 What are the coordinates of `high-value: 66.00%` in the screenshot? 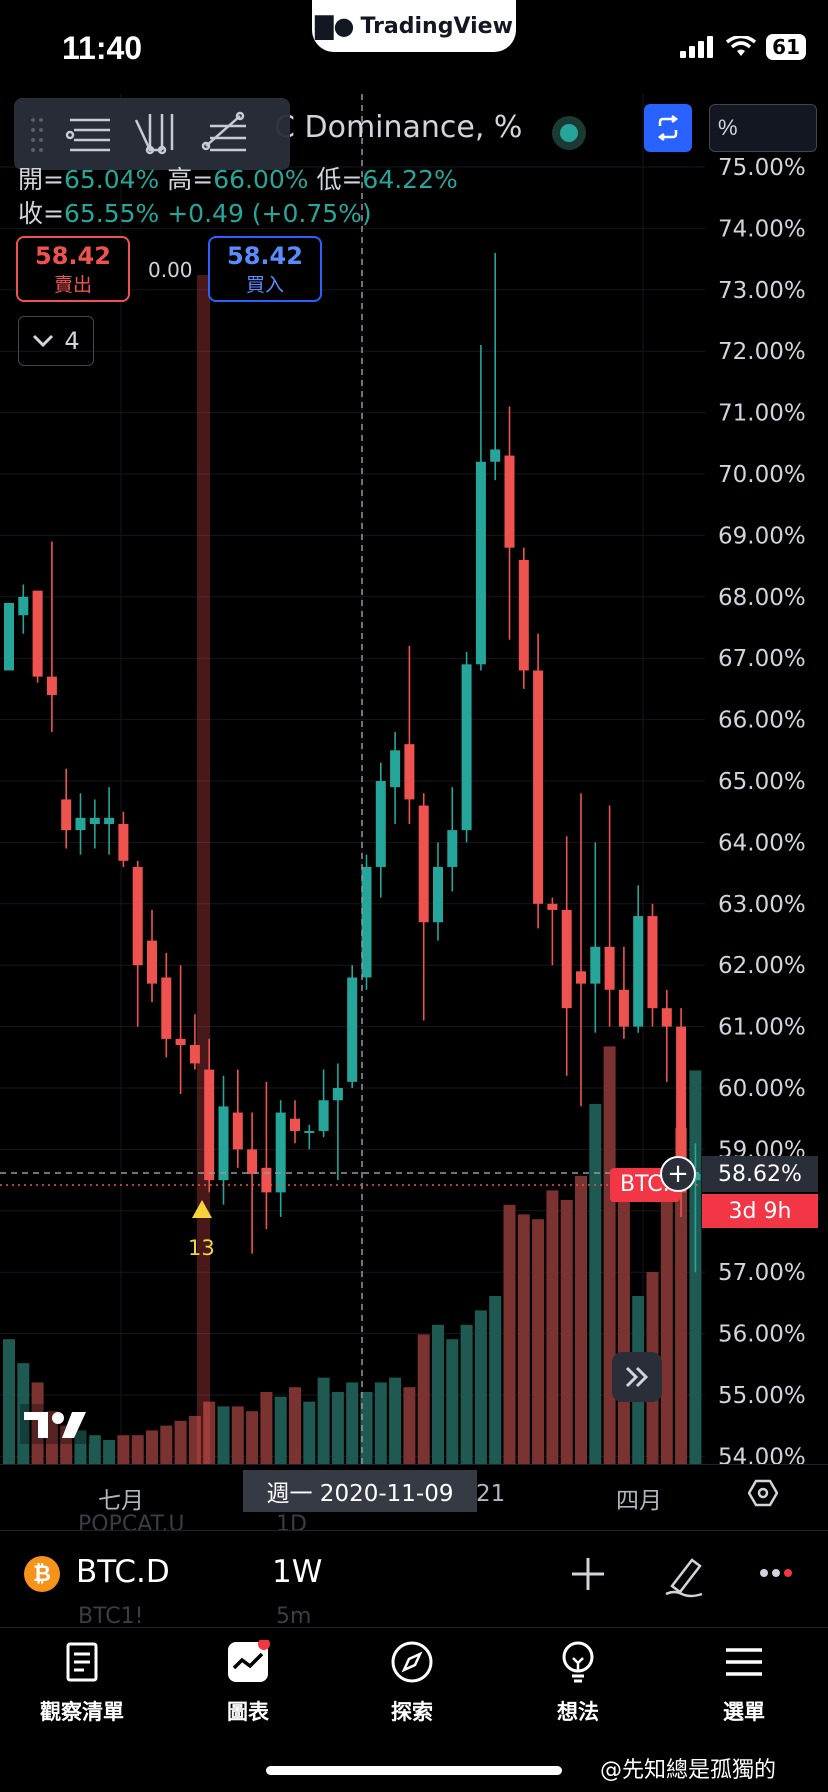 It's located at (261, 179).